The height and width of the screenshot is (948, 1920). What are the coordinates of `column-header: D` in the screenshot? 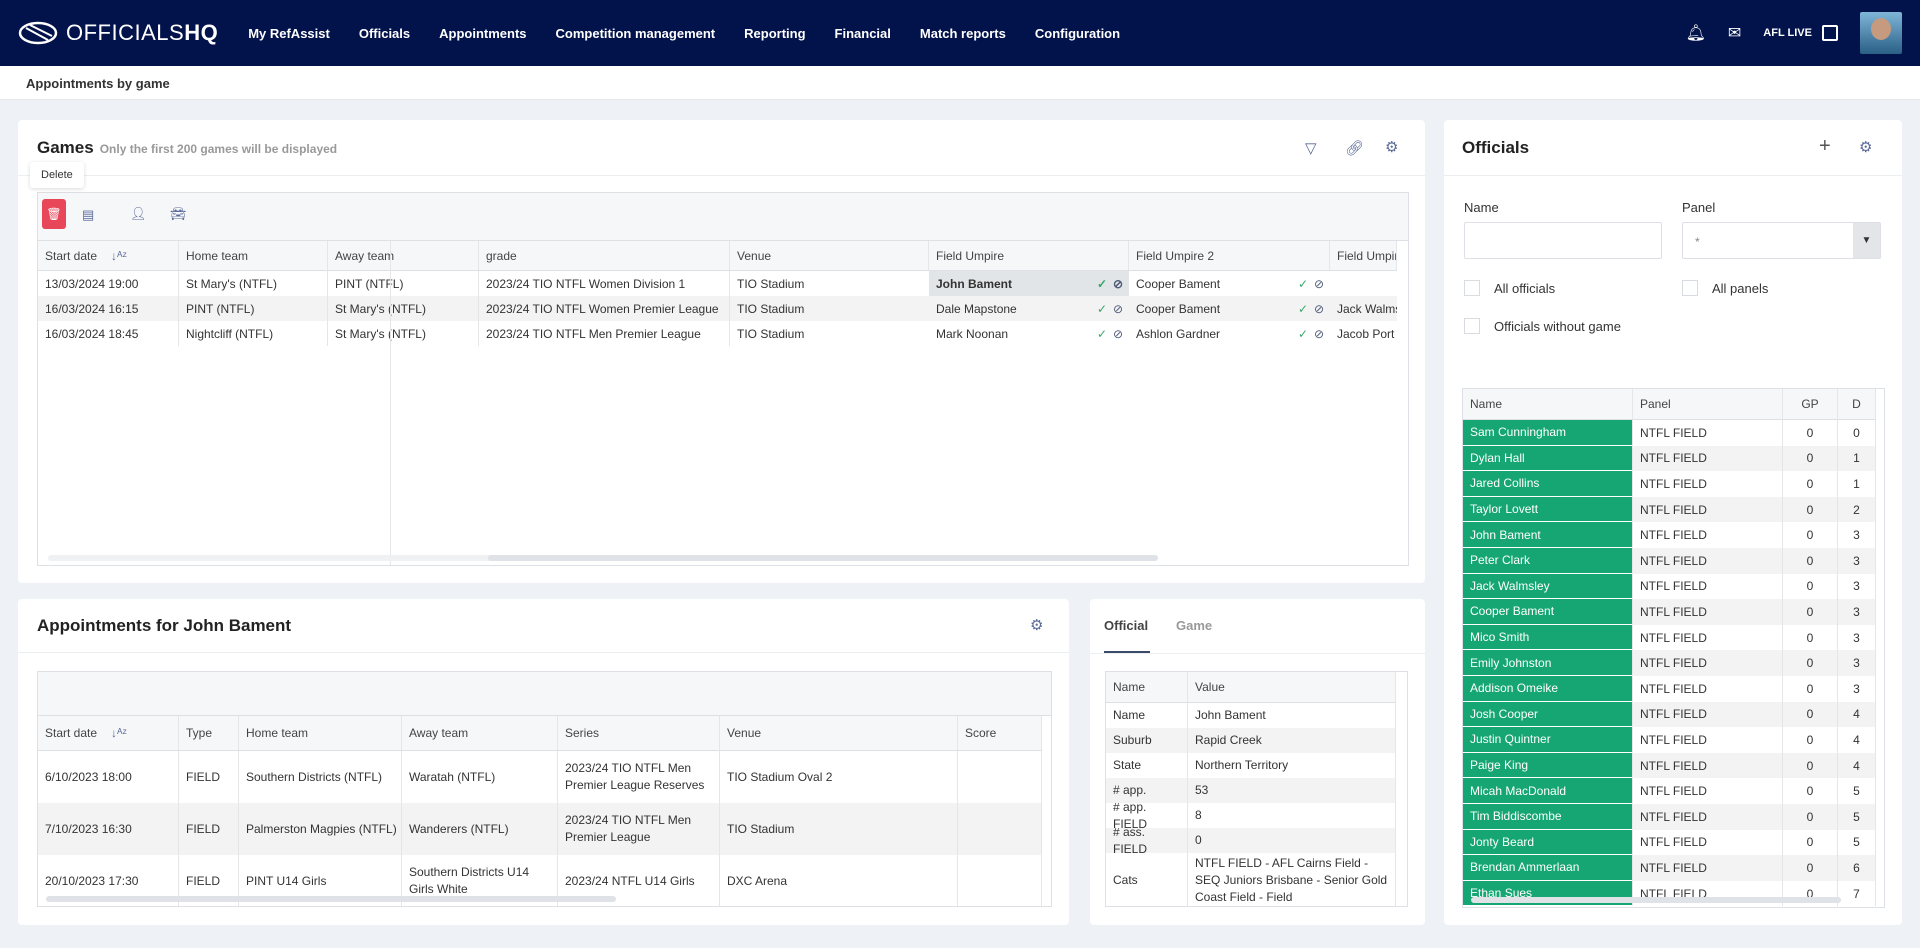 It's located at (1857, 404).